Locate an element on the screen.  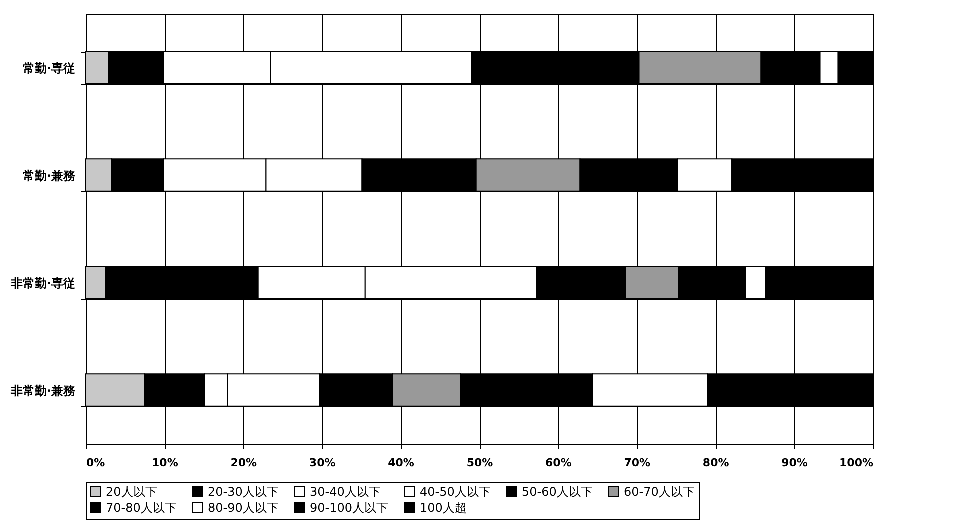
legend-label: 80-90人以下 is located at coordinates (243, 508).